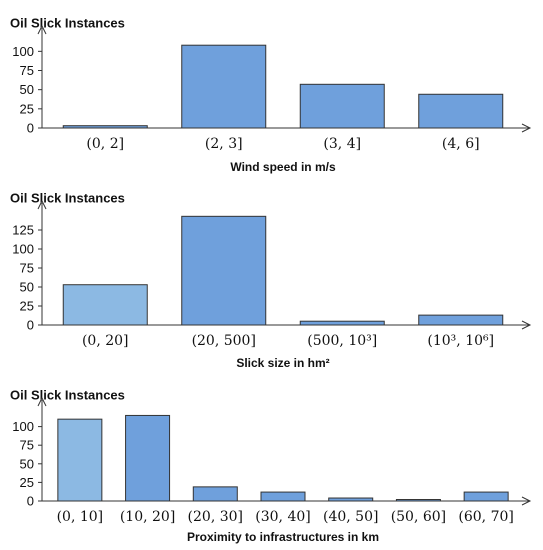 This screenshot has height=550, width=543. What do you see at coordinates (460, 341) in the screenshot?
I see `x-tick-label: (10³, 10⁶]` at bounding box center [460, 341].